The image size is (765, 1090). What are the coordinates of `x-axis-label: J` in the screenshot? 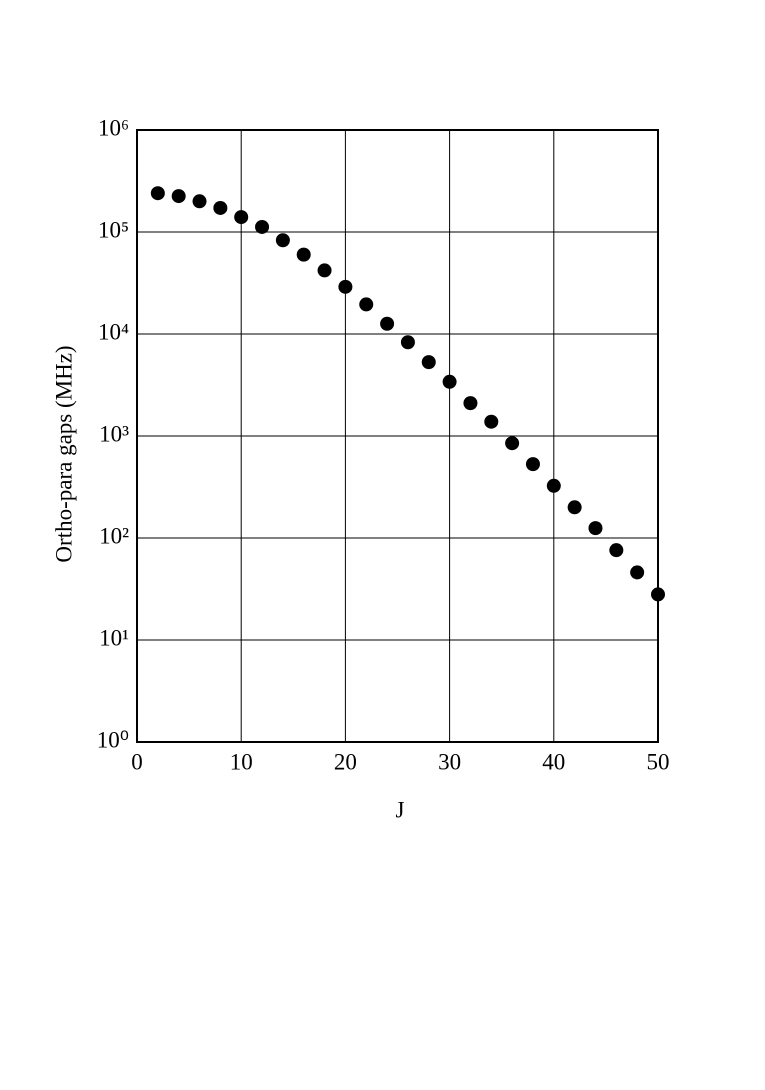 It's located at (400, 809).